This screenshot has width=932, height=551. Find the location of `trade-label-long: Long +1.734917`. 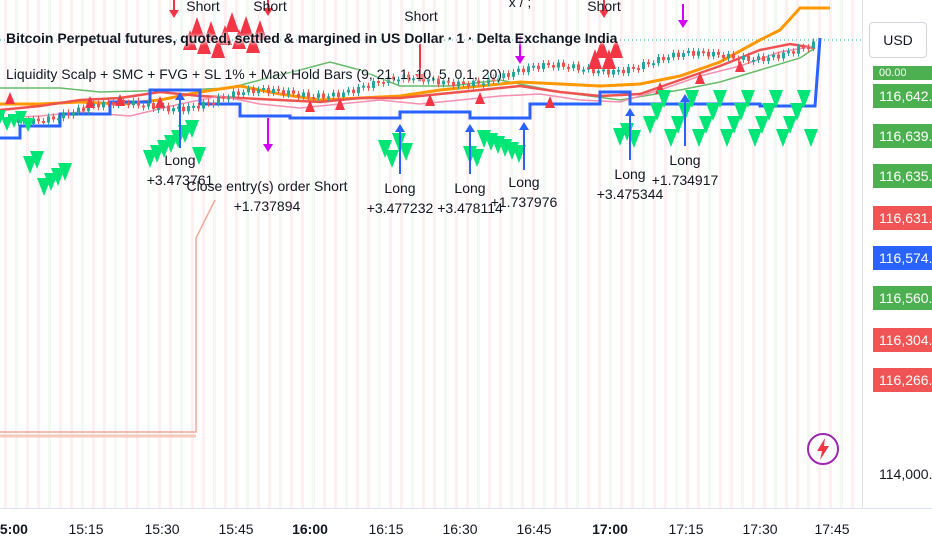

trade-label-long: Long +1.734917 is located at coordinates (685, 170).